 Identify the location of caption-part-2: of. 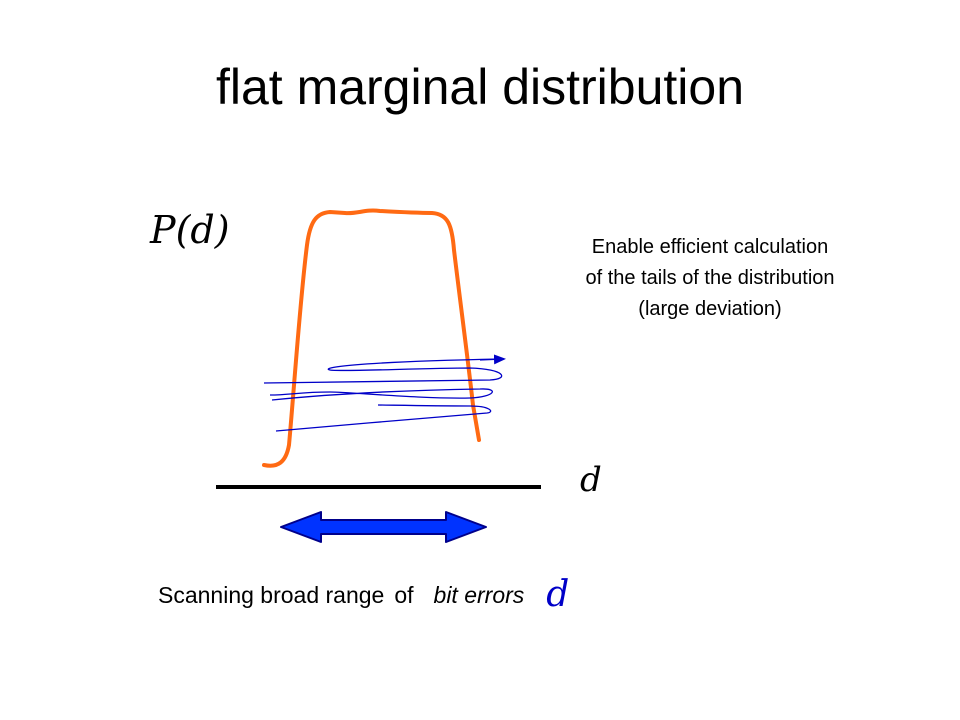
(404, 595).